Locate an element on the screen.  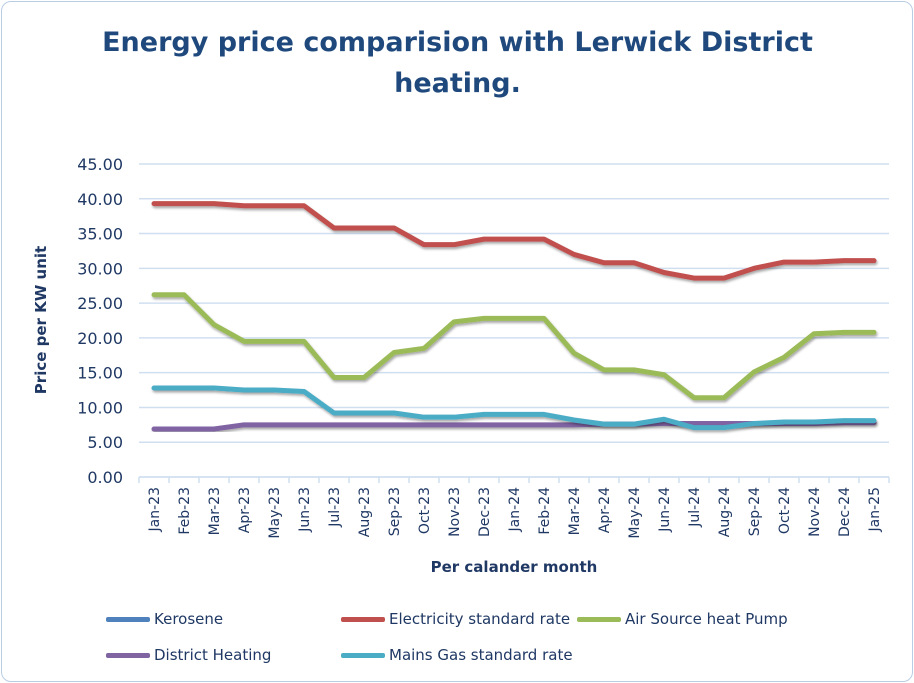
y-tick-label: 5.00 is located at coordinates (105, 442).